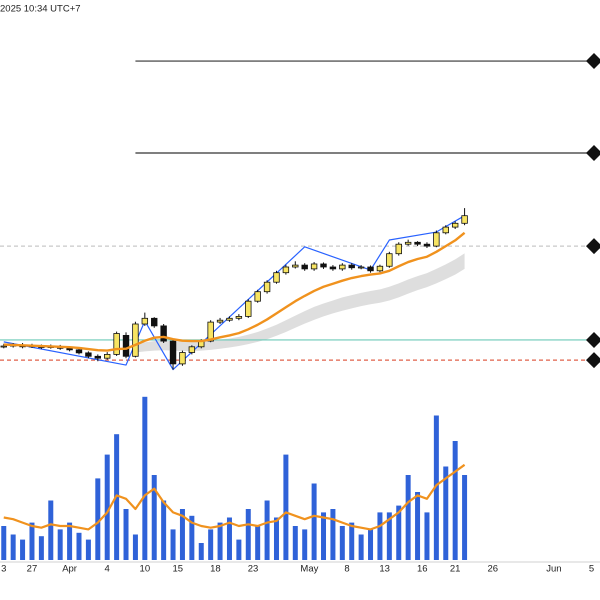 The height and width of the screenshot is (600, 600). I want to click on x-tick-label: 15, so click(177, 569).